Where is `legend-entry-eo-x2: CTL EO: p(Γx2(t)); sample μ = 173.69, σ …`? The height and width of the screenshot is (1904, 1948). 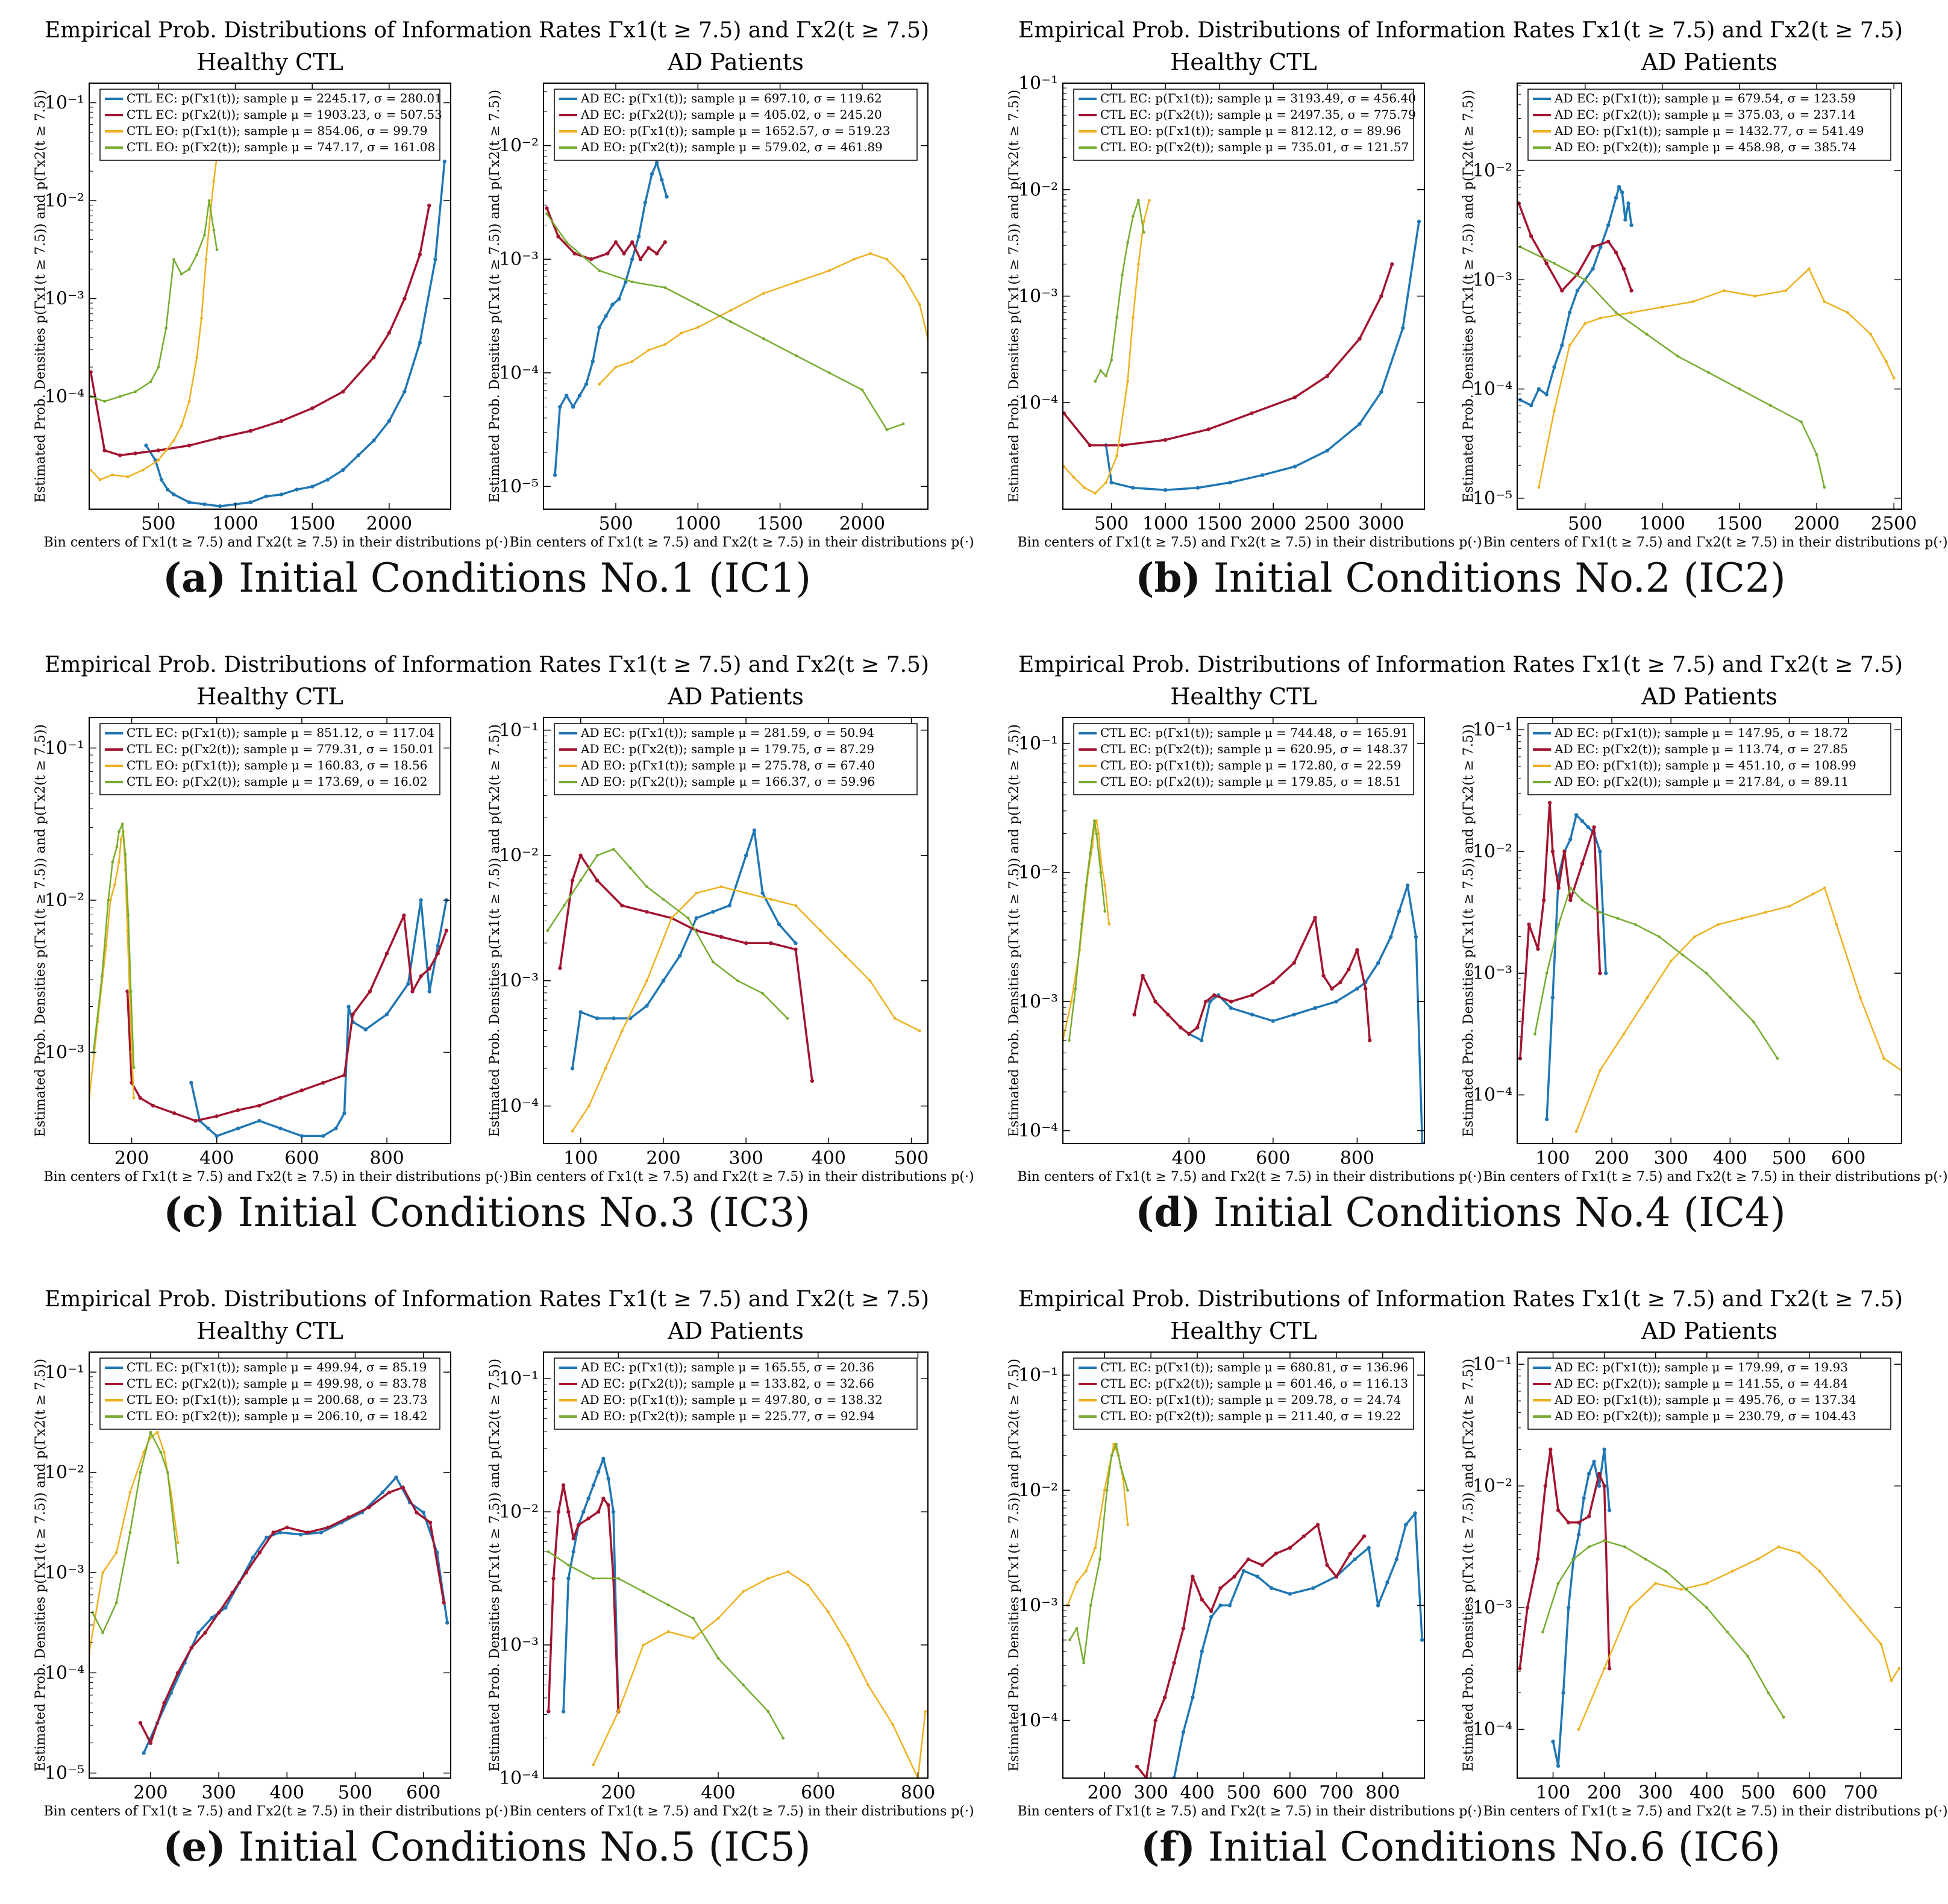
legend-entry-eo-x2: CTL EO: p(Γx2(t)); sample μ = 173.69, σ … is located at coordinates (277, 782).